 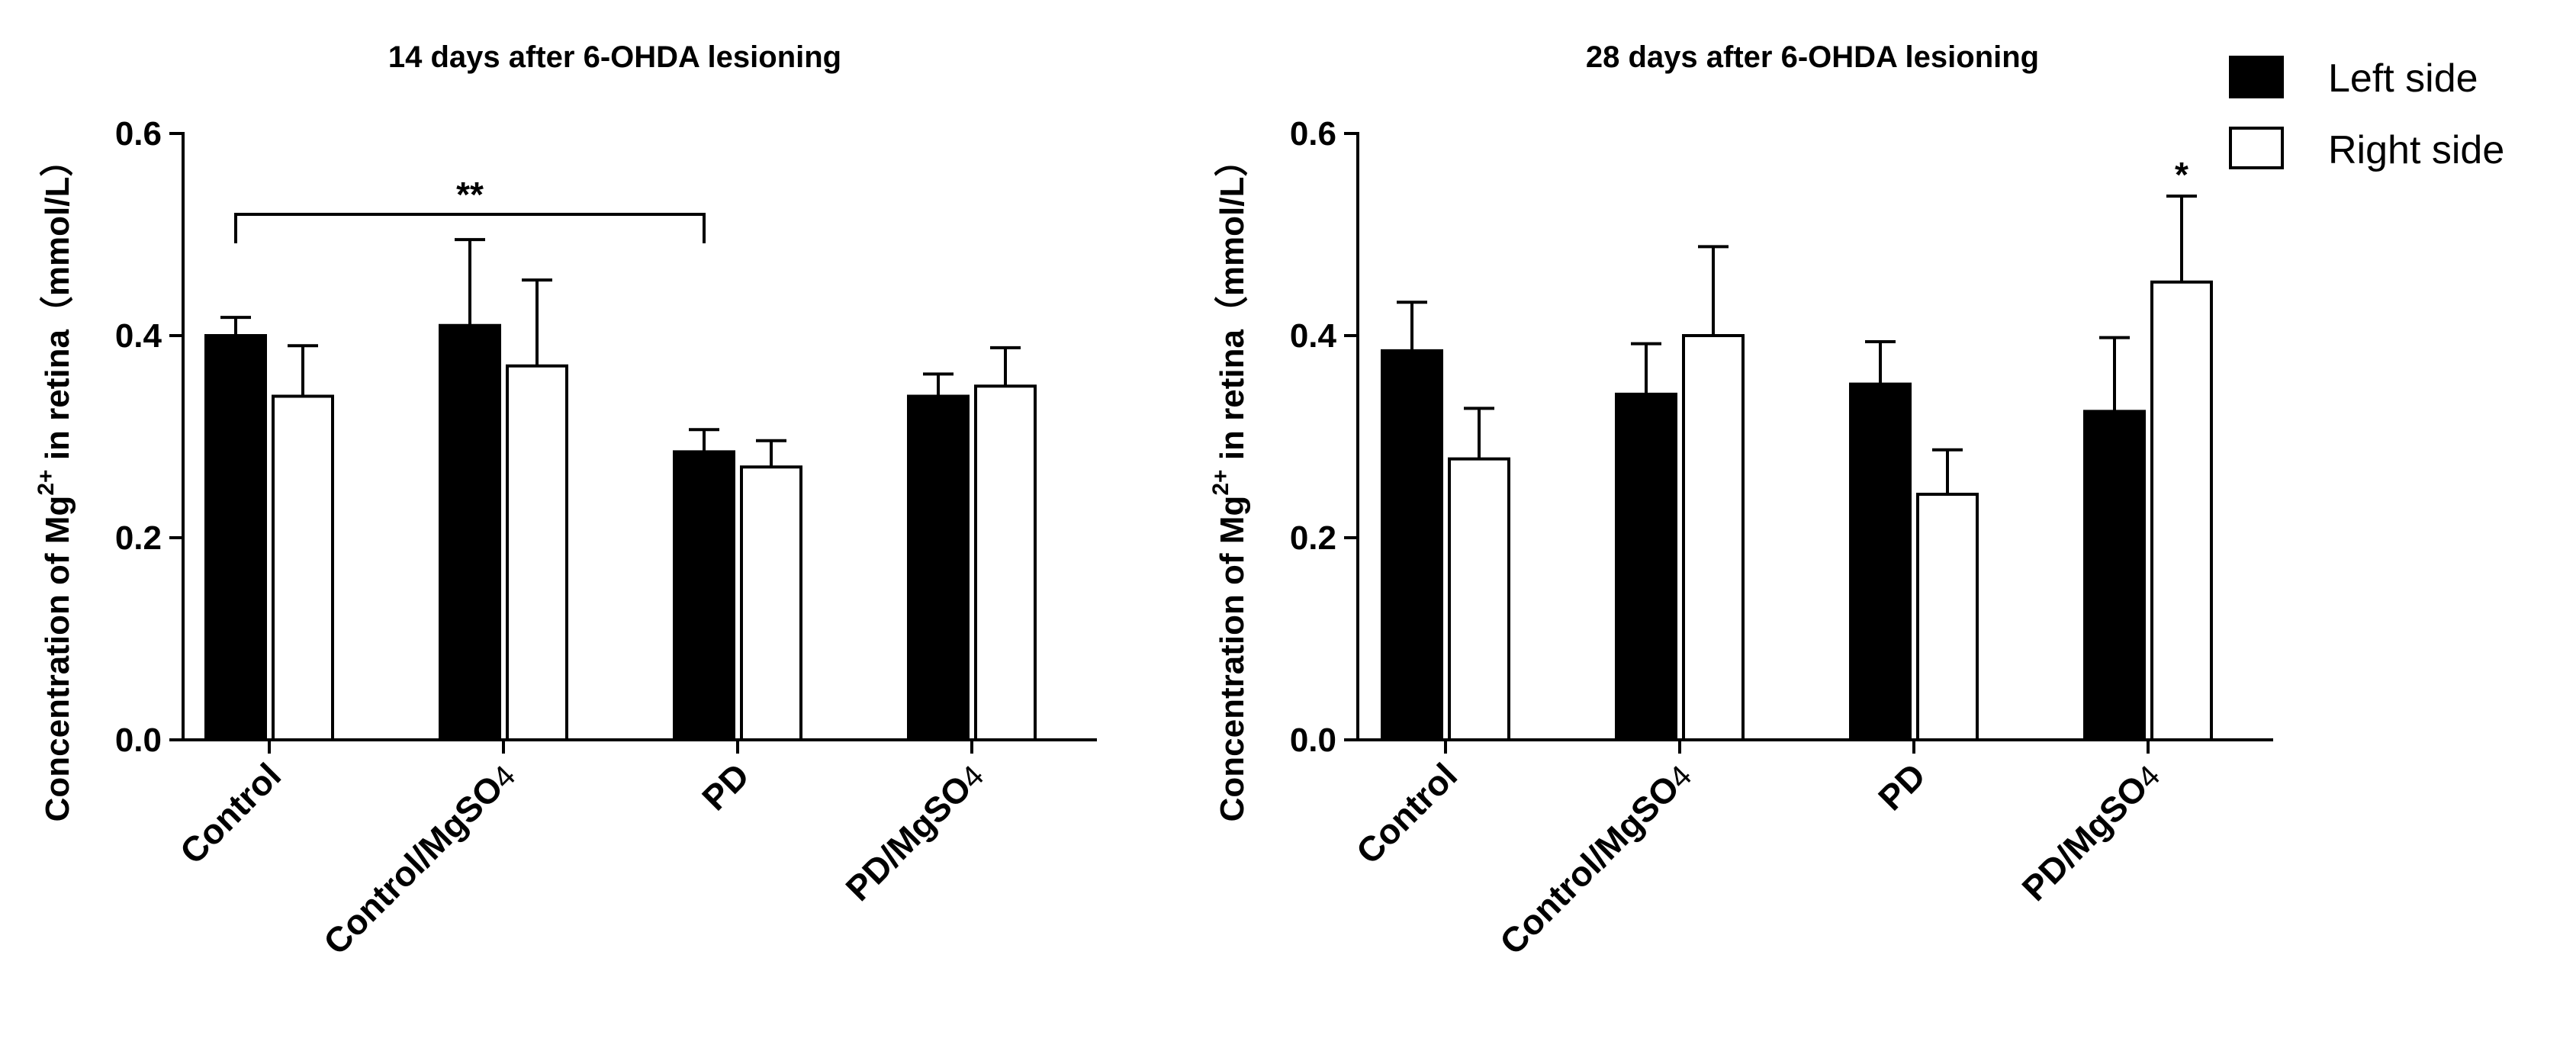 What do you see at coordinates (2366, 114) in the screenshot?
I see `legend: Left side Right side` at bounding box center [2366, 114].